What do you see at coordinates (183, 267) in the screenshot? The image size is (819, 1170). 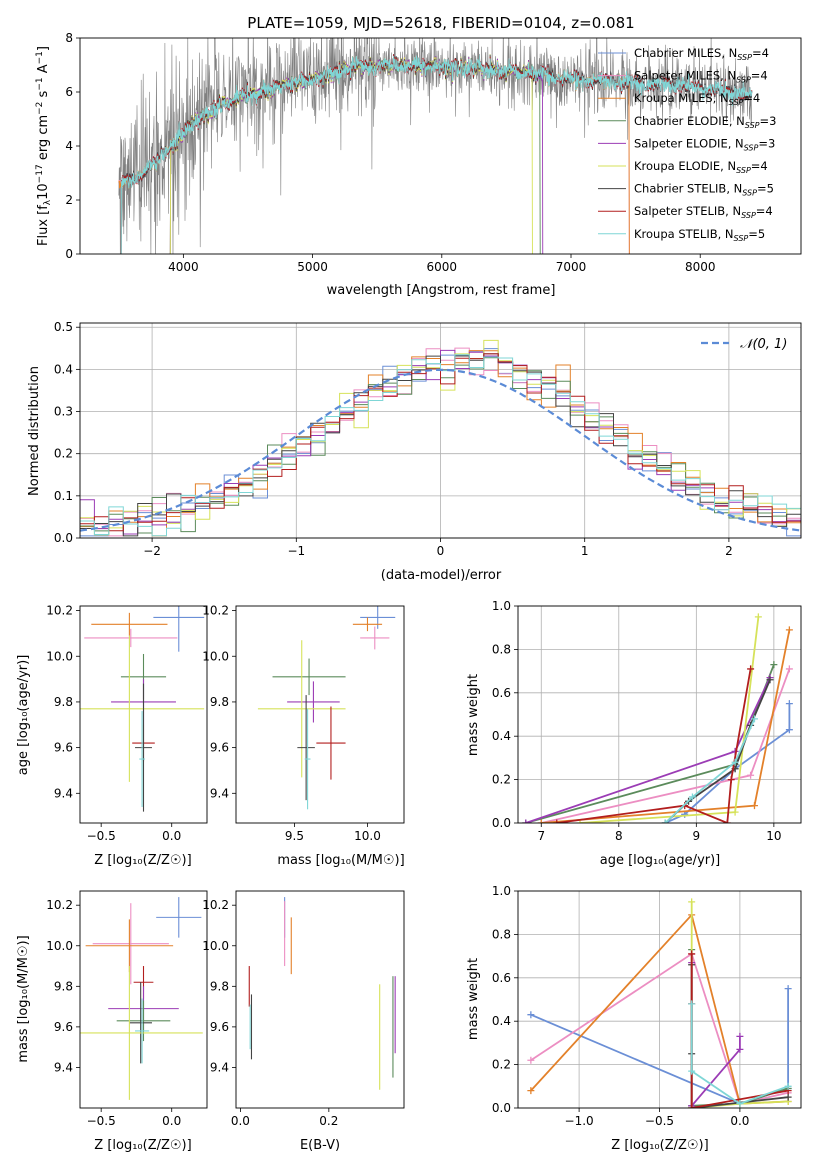 I see `x-tick-label: 4000` at bounding box center [183, 267].